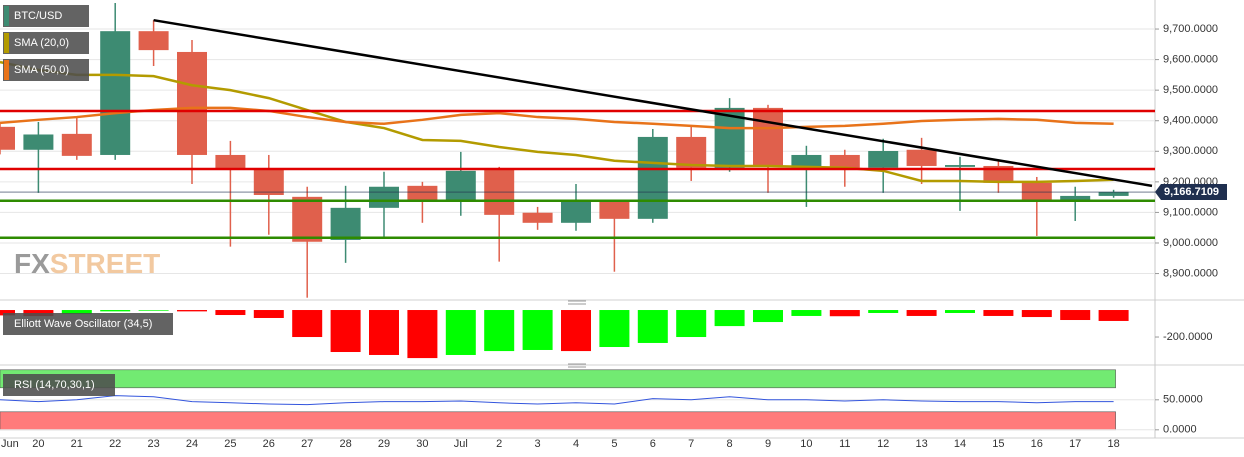 The image size is (1244, 457). Describe the element at coordinates (307, 444) in the screenshot. I see `x-tick-label: 27` at that location.